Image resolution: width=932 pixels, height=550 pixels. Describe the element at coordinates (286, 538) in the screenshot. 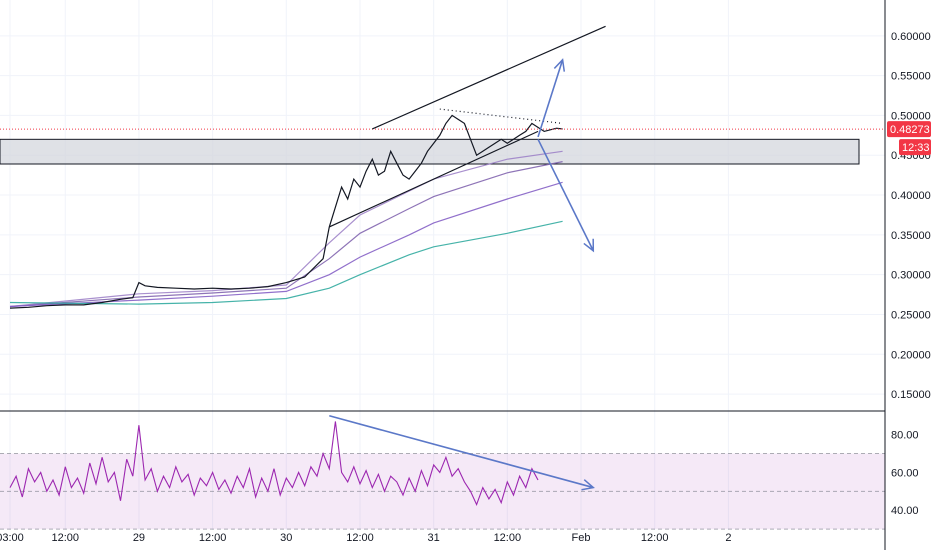

I see `x-tick-label: 30` at that location.